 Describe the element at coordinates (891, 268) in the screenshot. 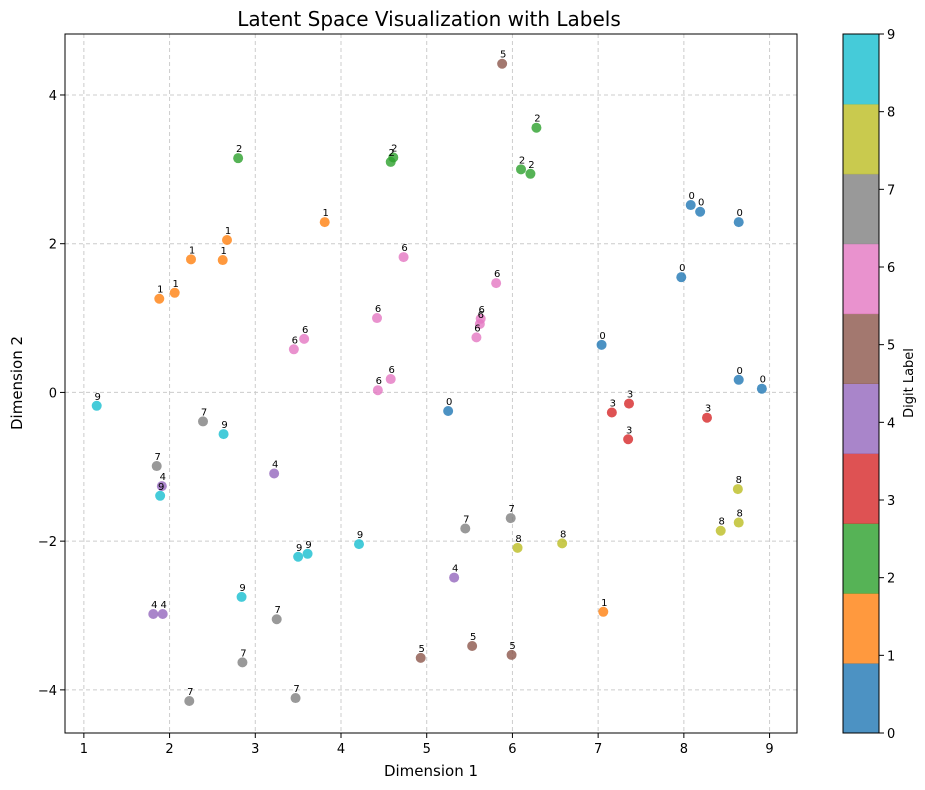

I see `colorbar-tick-label: 6` at that location.